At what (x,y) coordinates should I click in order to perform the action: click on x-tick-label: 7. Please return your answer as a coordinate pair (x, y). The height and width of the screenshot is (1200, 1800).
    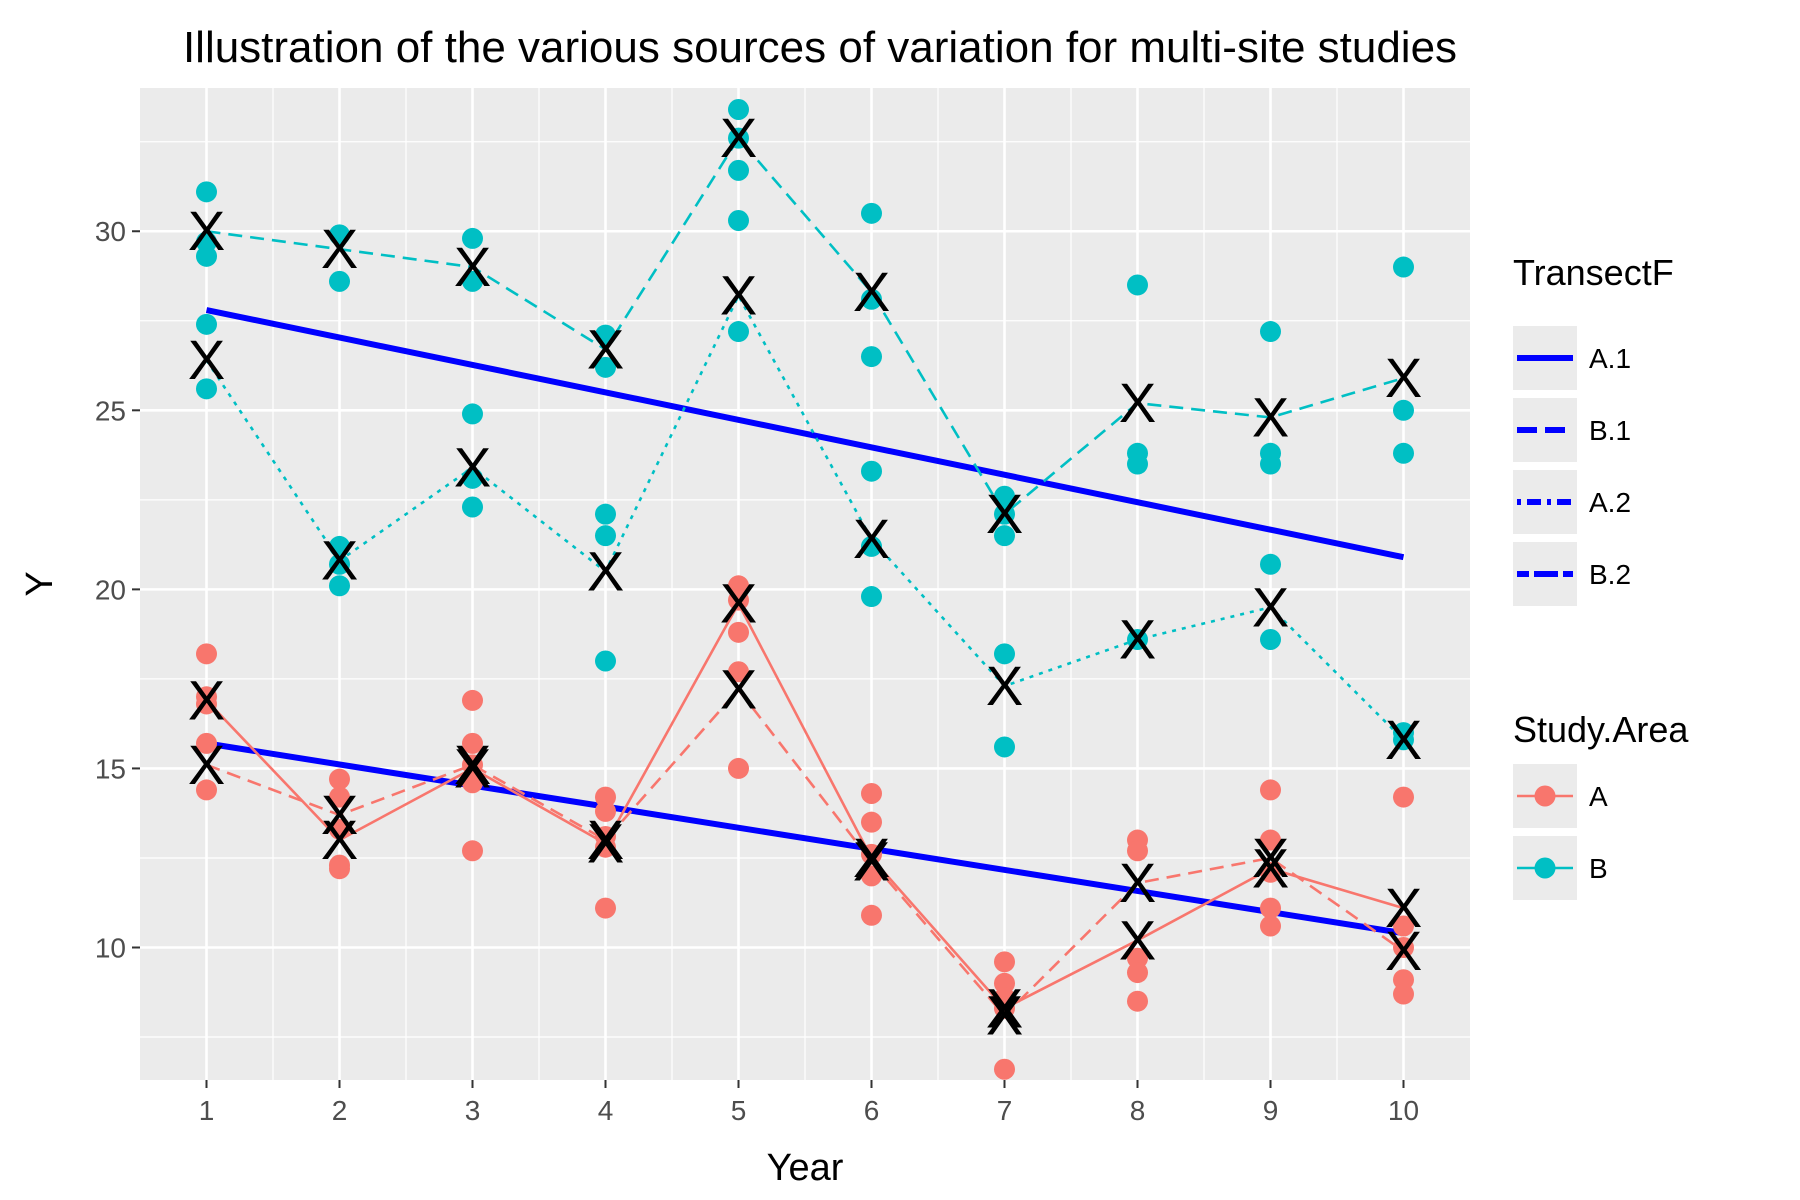
    Looking at the image, I should click on (1005, 1110).